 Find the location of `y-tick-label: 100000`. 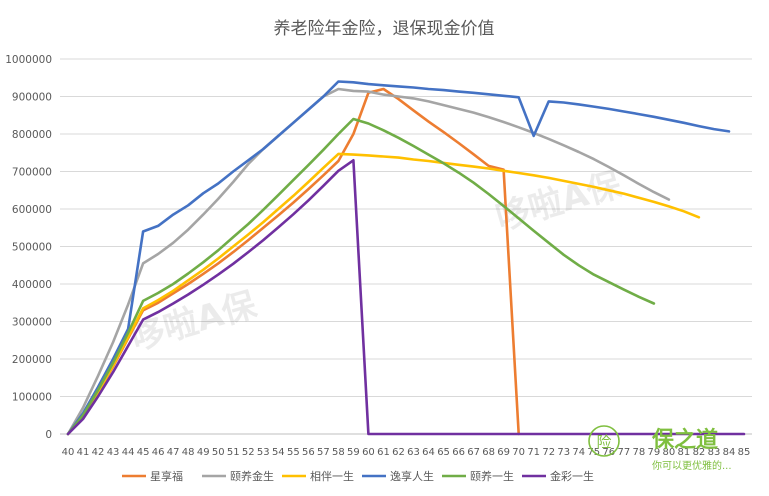

y-tick-label: 100000 is located at coordinates (32, 398).